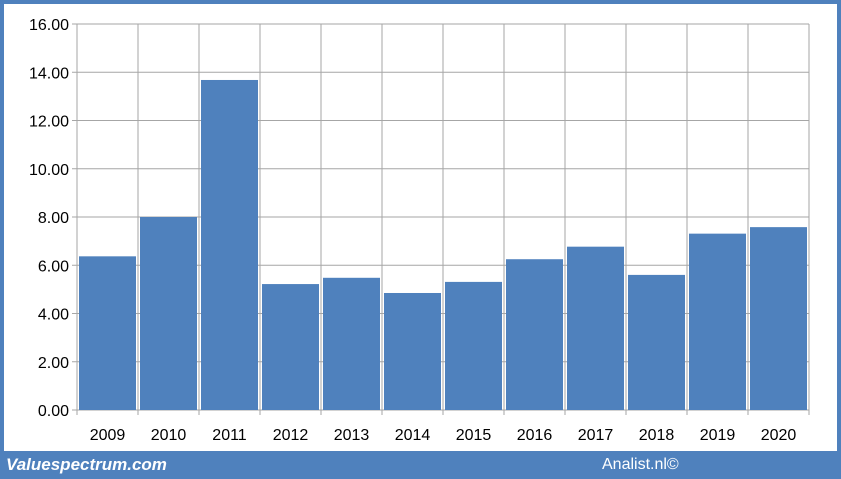 The height and width of the screenshot is (479, 841). I want to click on y-tick-label: 16.00, so click(49, 25).